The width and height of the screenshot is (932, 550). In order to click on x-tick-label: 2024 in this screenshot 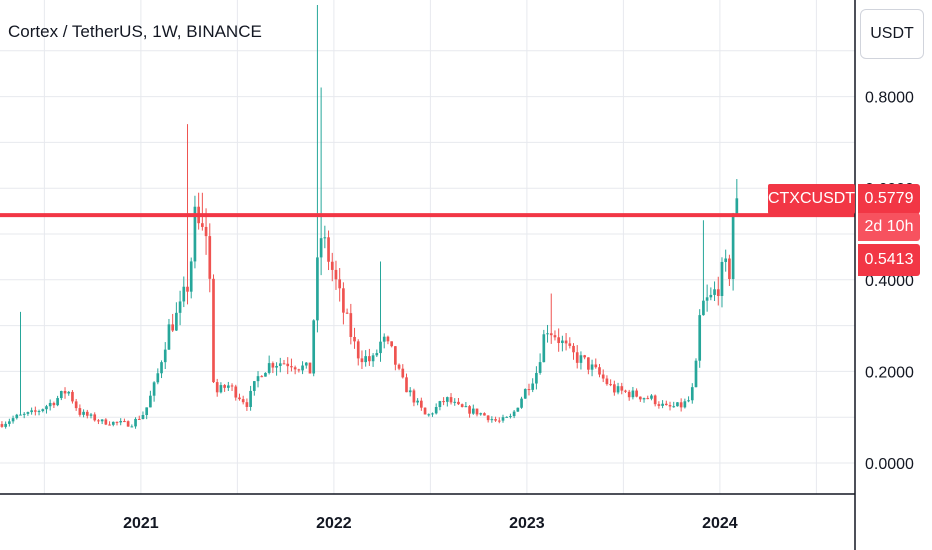, I will do `click(720, 523)`.